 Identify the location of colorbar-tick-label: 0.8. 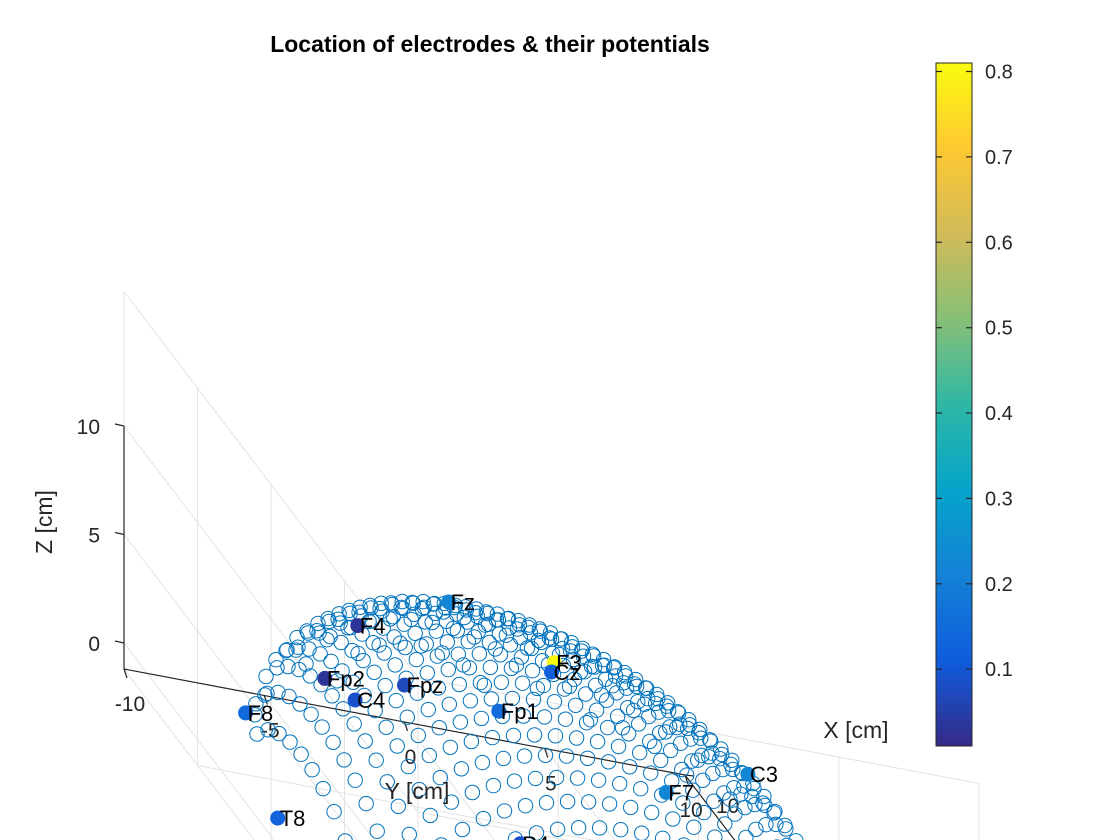
(999, 73).